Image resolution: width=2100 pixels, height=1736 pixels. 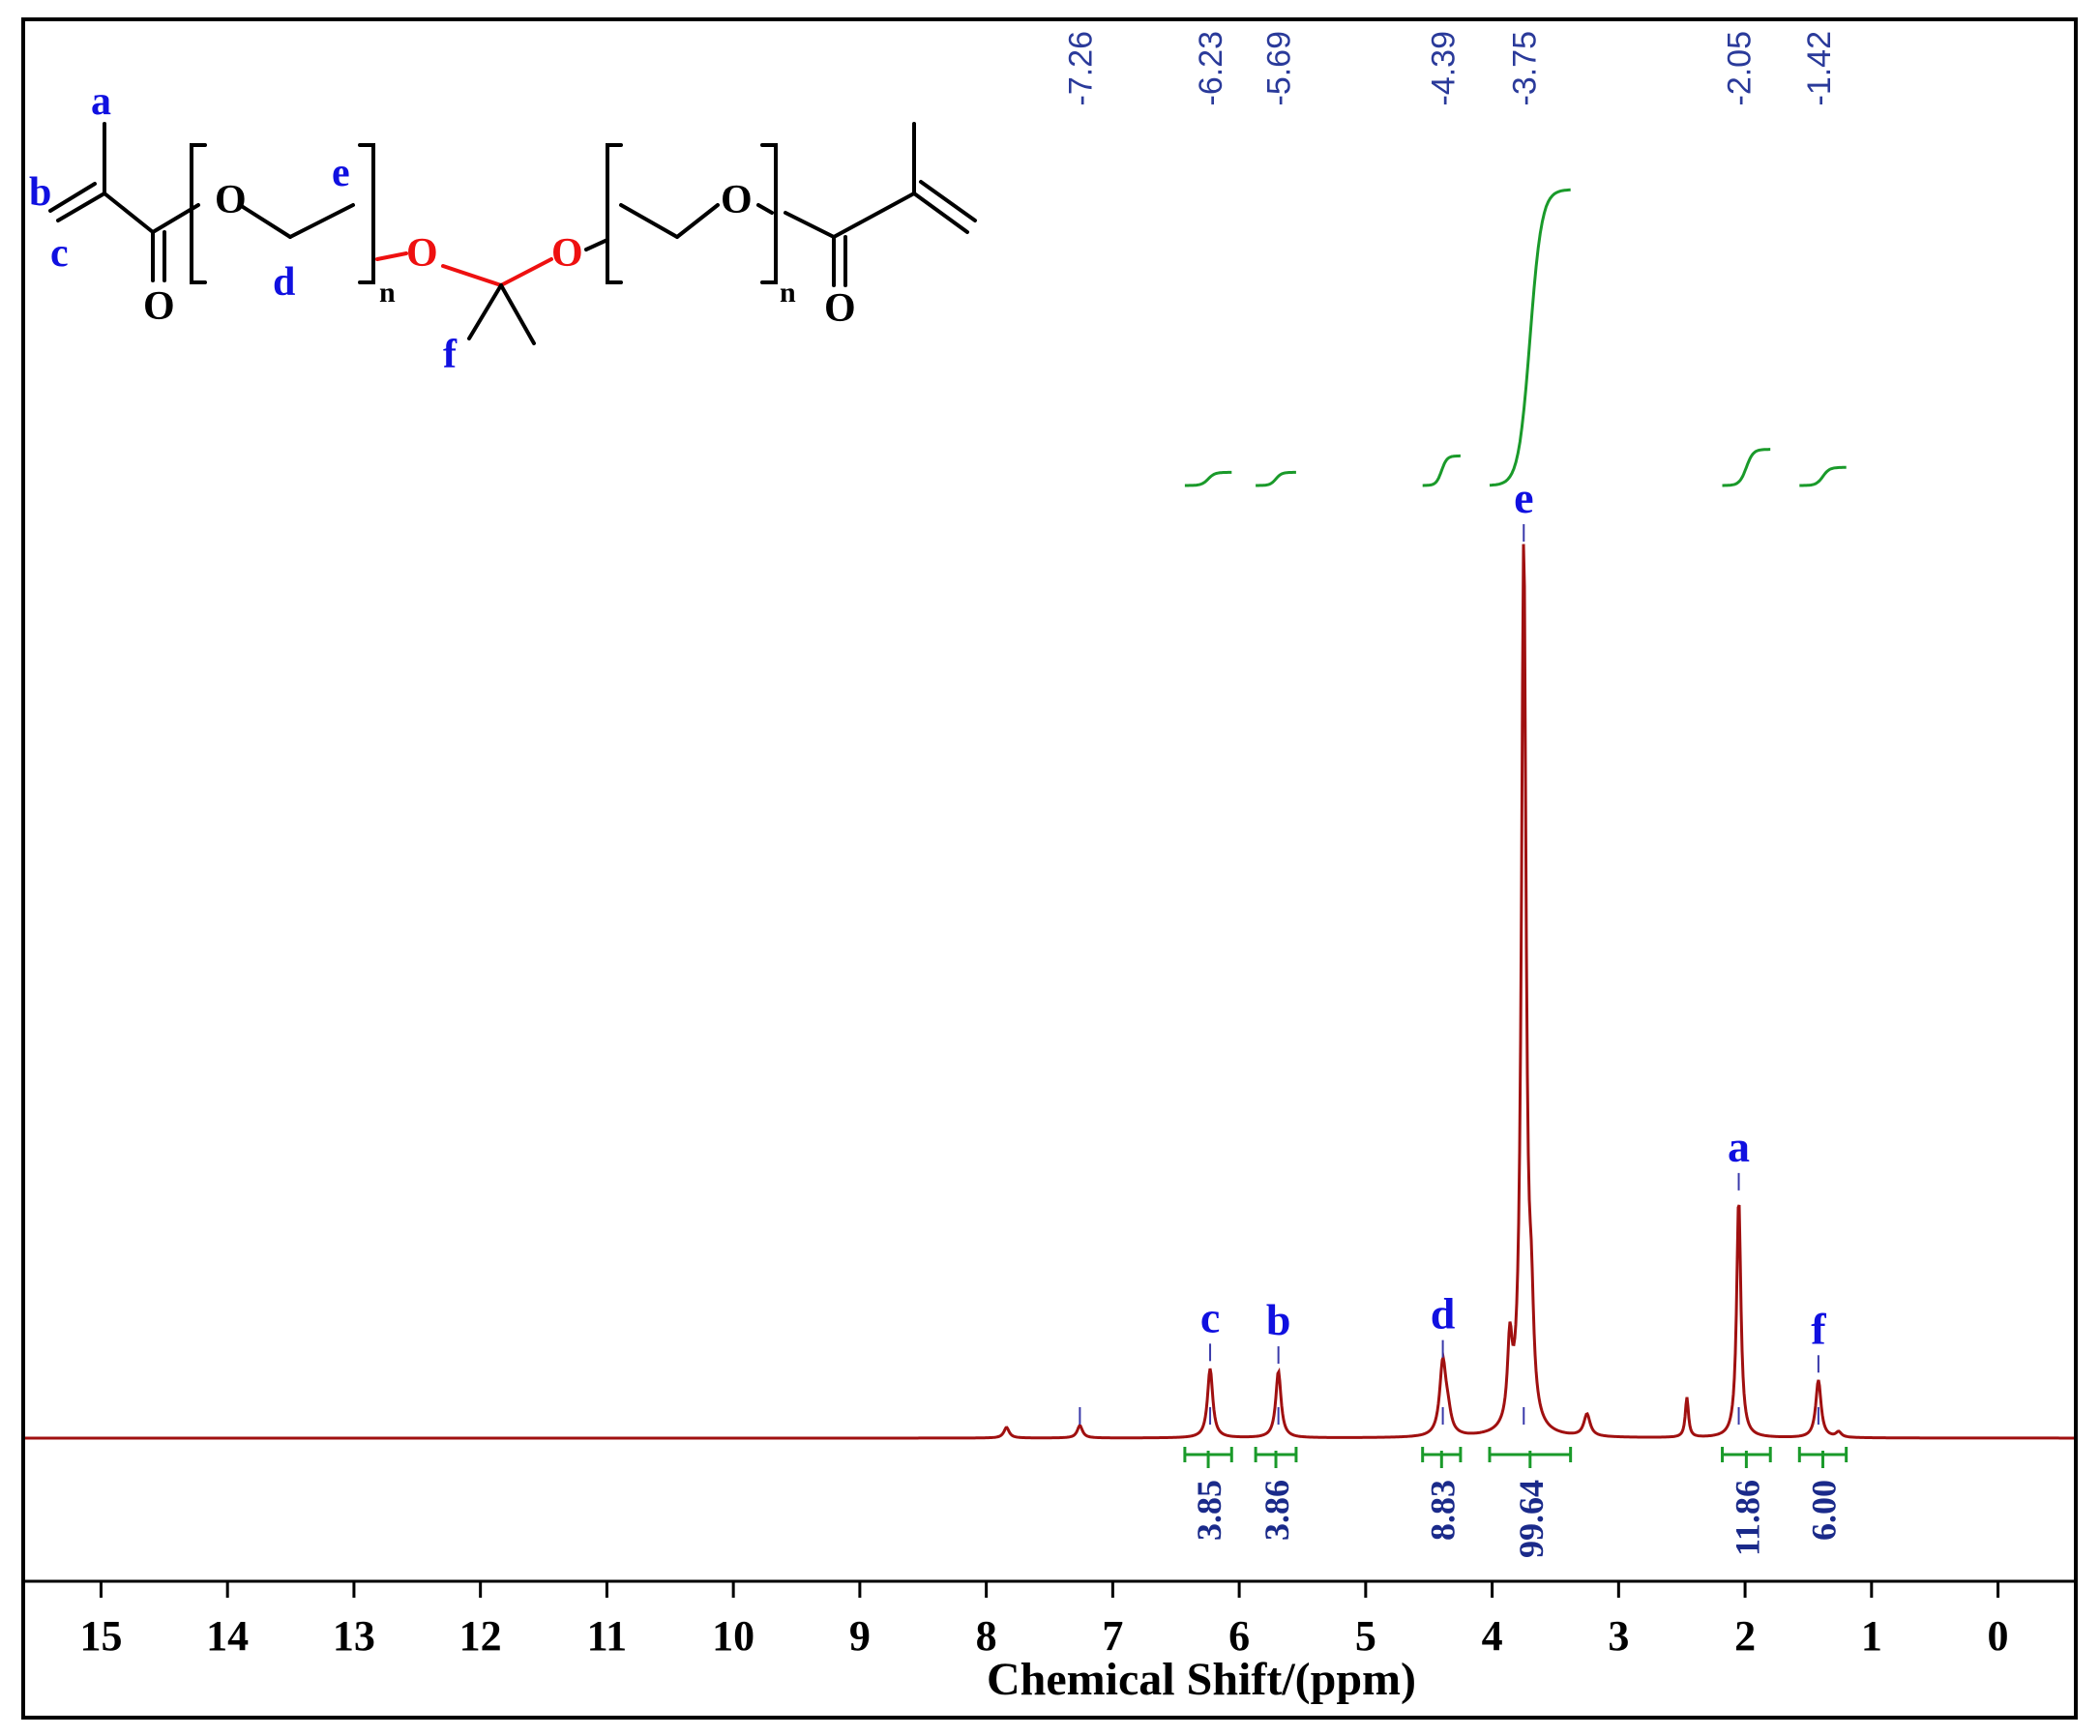 I want to click on ketal-methyls, so click(x=538, y=291).